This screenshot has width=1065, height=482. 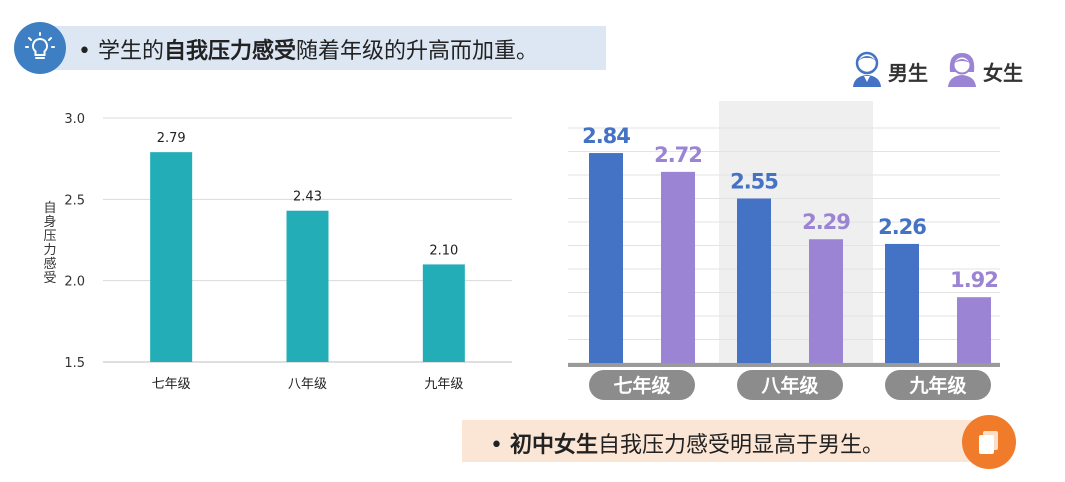 What do you see at coordinates (741, 445) in the screenshot?
I see `bottom-banner-post: 自我压力感受明显高于男生。` at bounding box center [741, 445].